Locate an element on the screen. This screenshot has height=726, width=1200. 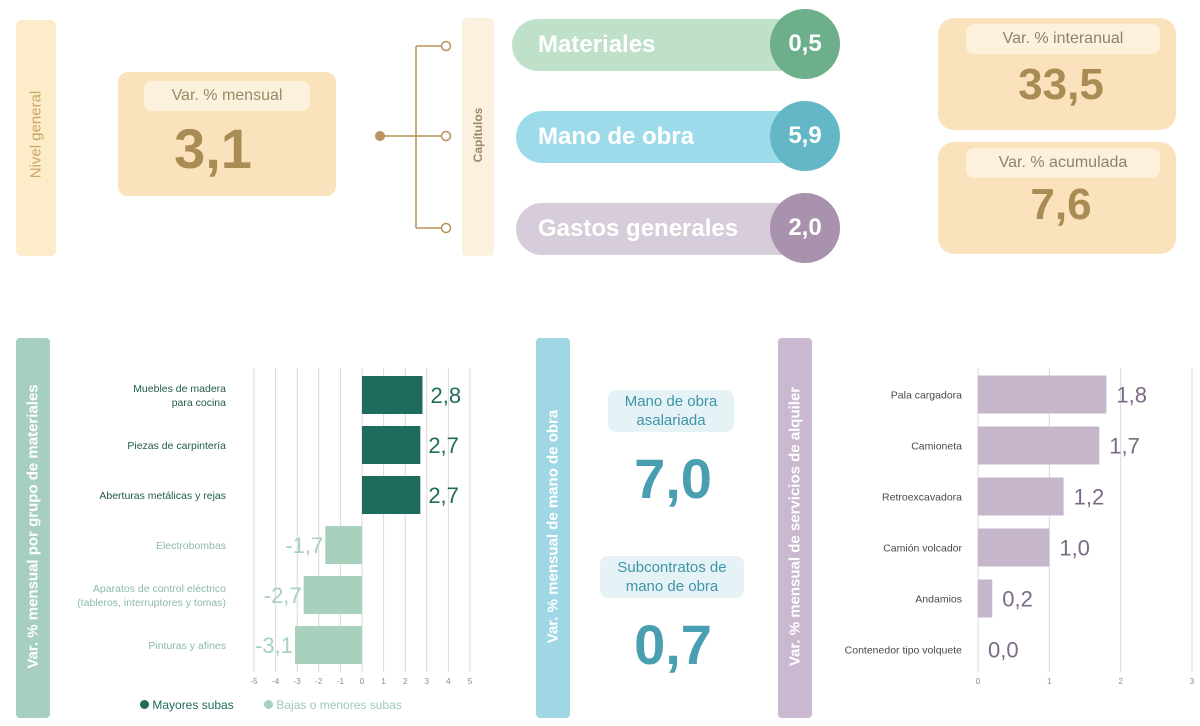
legend-mayores-label: Mayores subas is located at coordinates (193, 705).